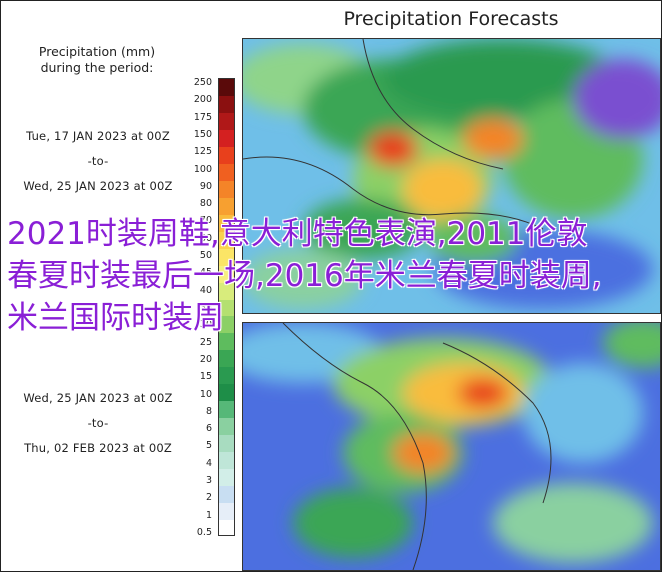 Image resolution: width=662 pixels, height=572 pixels. I want to click on legend-tick-label: 6, so click(208, 429).